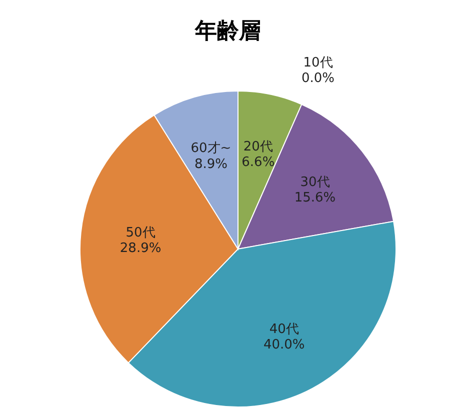 The height and width of the screenshot is (416, 456). What do you see at coordinates (315, 198) in the screenshot?
I see `data-label: 15.6%` at bounding box center [315, 198].